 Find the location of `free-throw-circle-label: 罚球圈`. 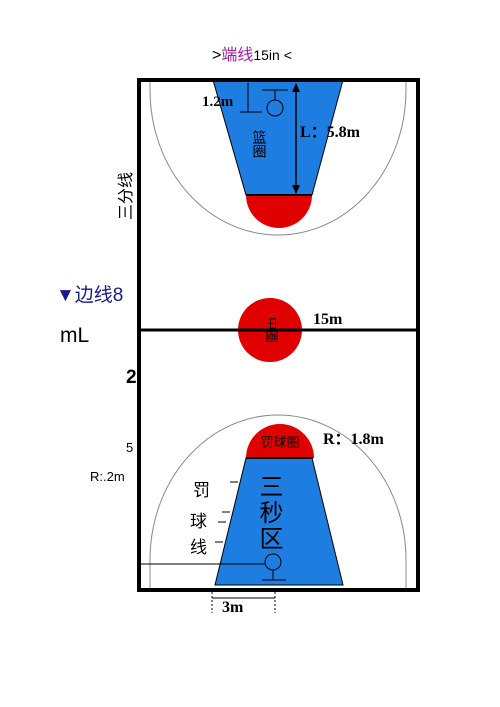

free-throw-circle-label: 罚球圈 is located at coordinates (279, 442).